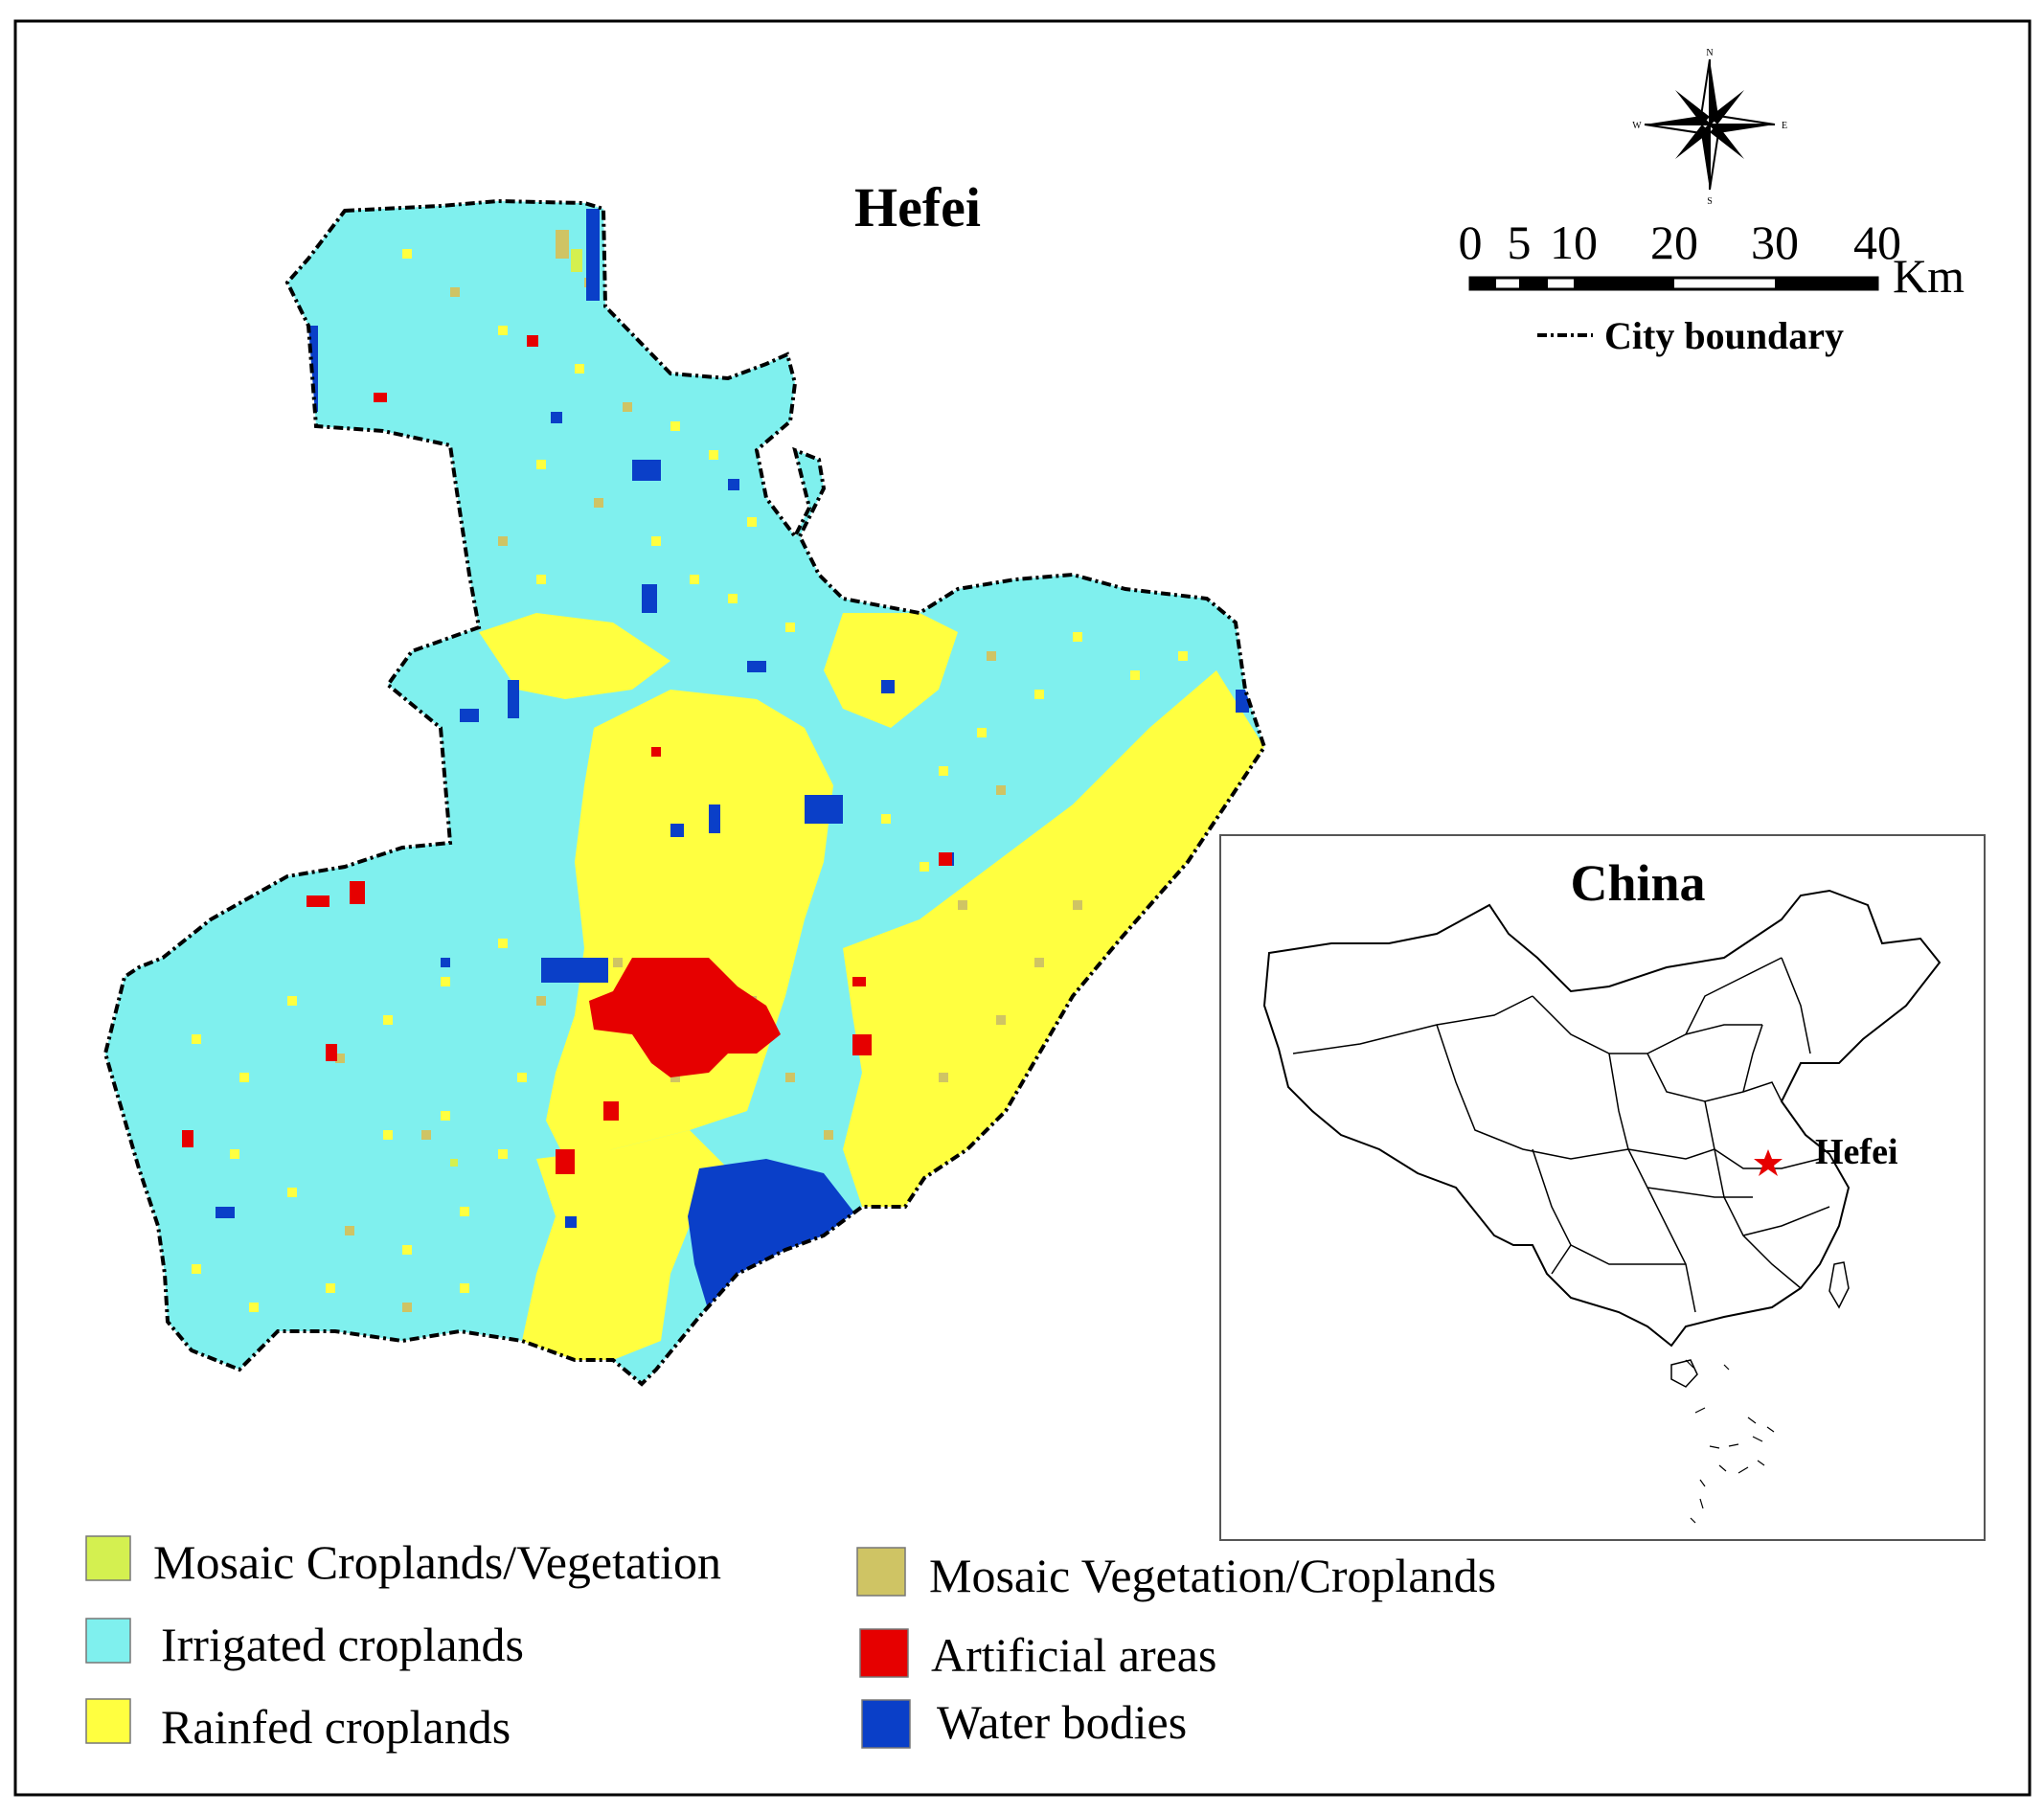 This screenshot has width=2044, height=1813. What do you see at coordinates (1674, 242) in the screenshot?
I see `scale-tick-20: 20` at bounding box center [1674, 242].